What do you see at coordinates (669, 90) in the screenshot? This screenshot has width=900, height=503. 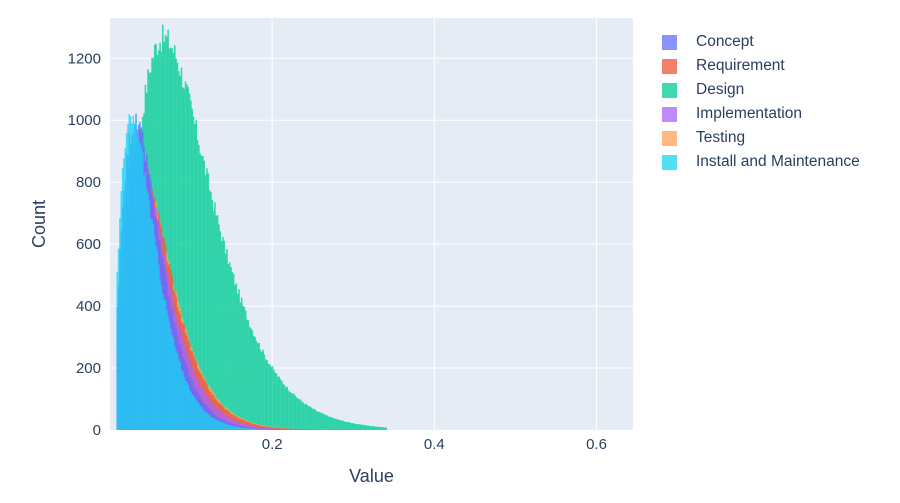 I see `legend-swatch-design` at bounding box center [669, 90].